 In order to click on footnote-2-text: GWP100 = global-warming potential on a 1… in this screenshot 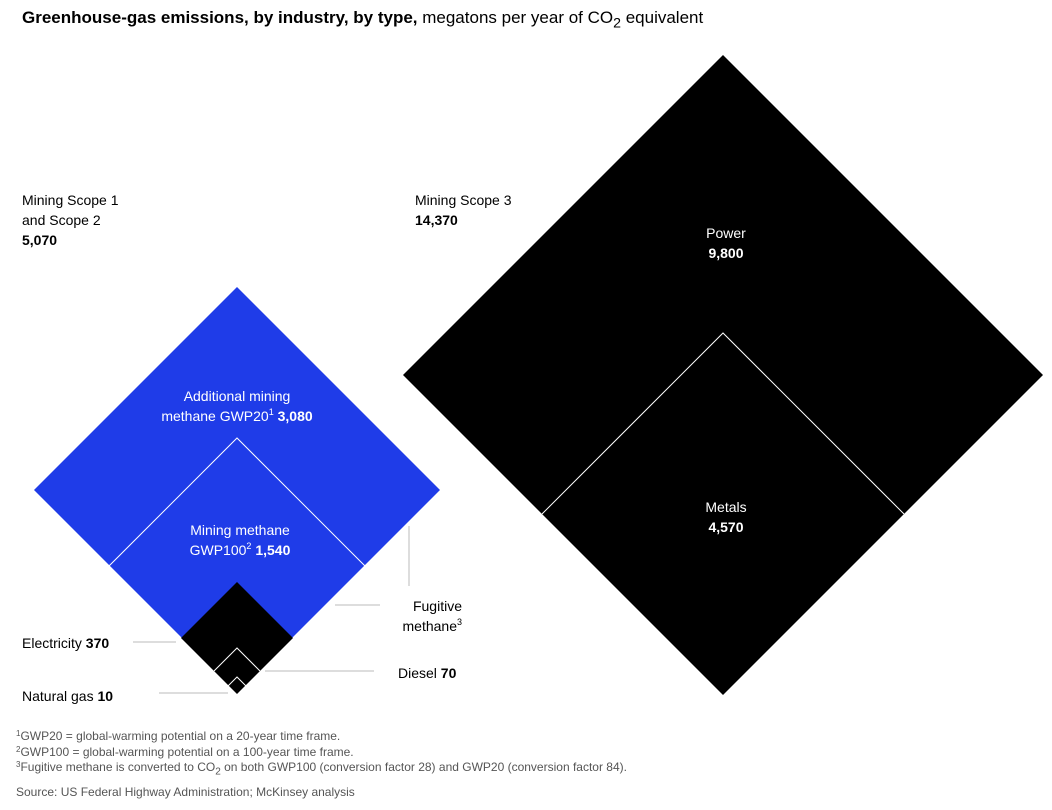, I will do `click(187, 751)`.